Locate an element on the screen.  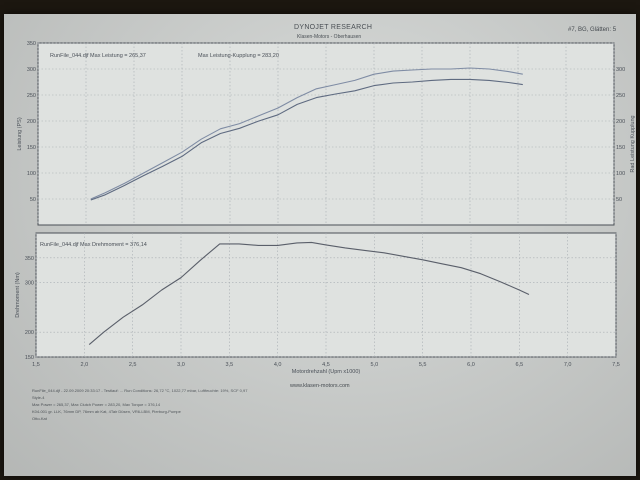
website-url: www.klasen-motors.com is located at coordinates (320, 386).